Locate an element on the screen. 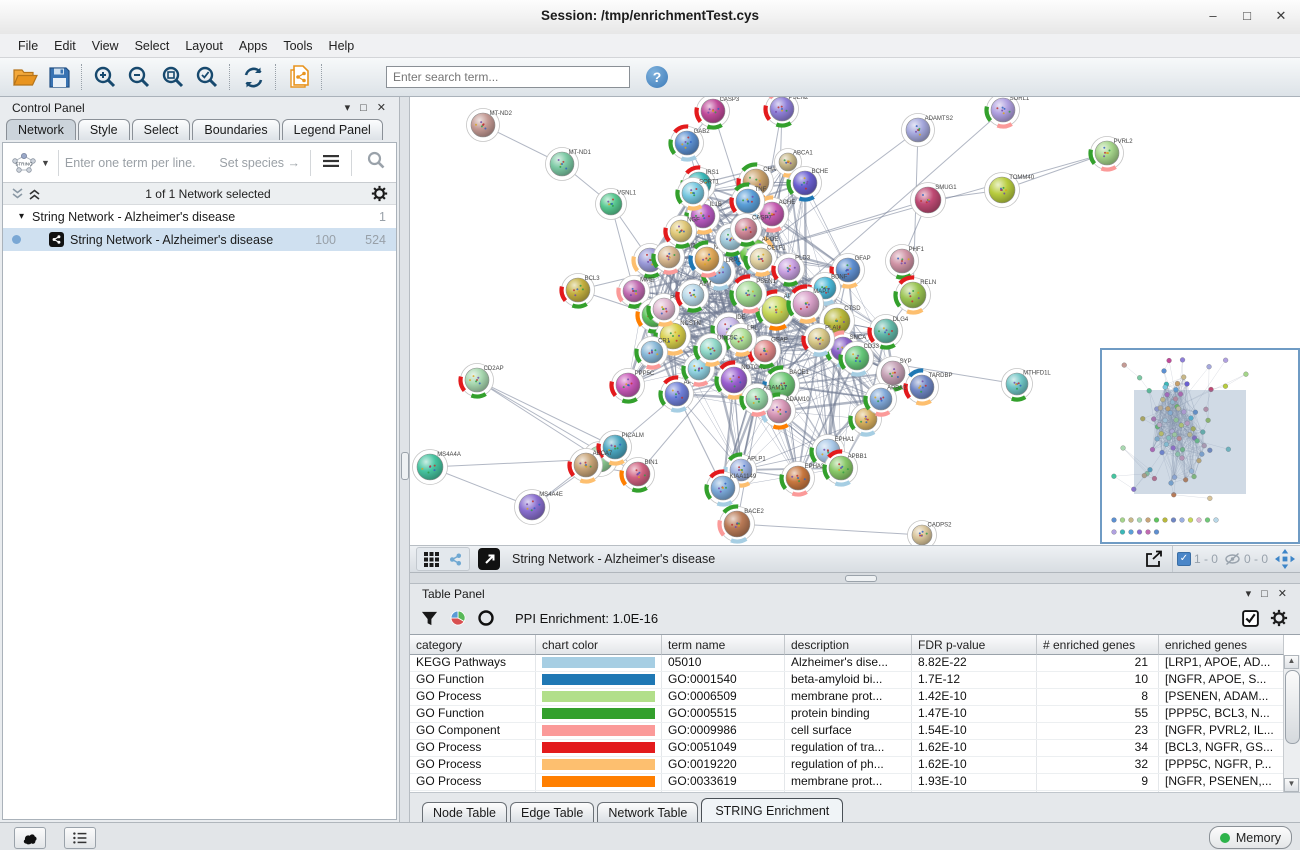 Image resolution: width=1300 pixels, height=850 pixels. string-options-button is located at coordinates (331, 163).